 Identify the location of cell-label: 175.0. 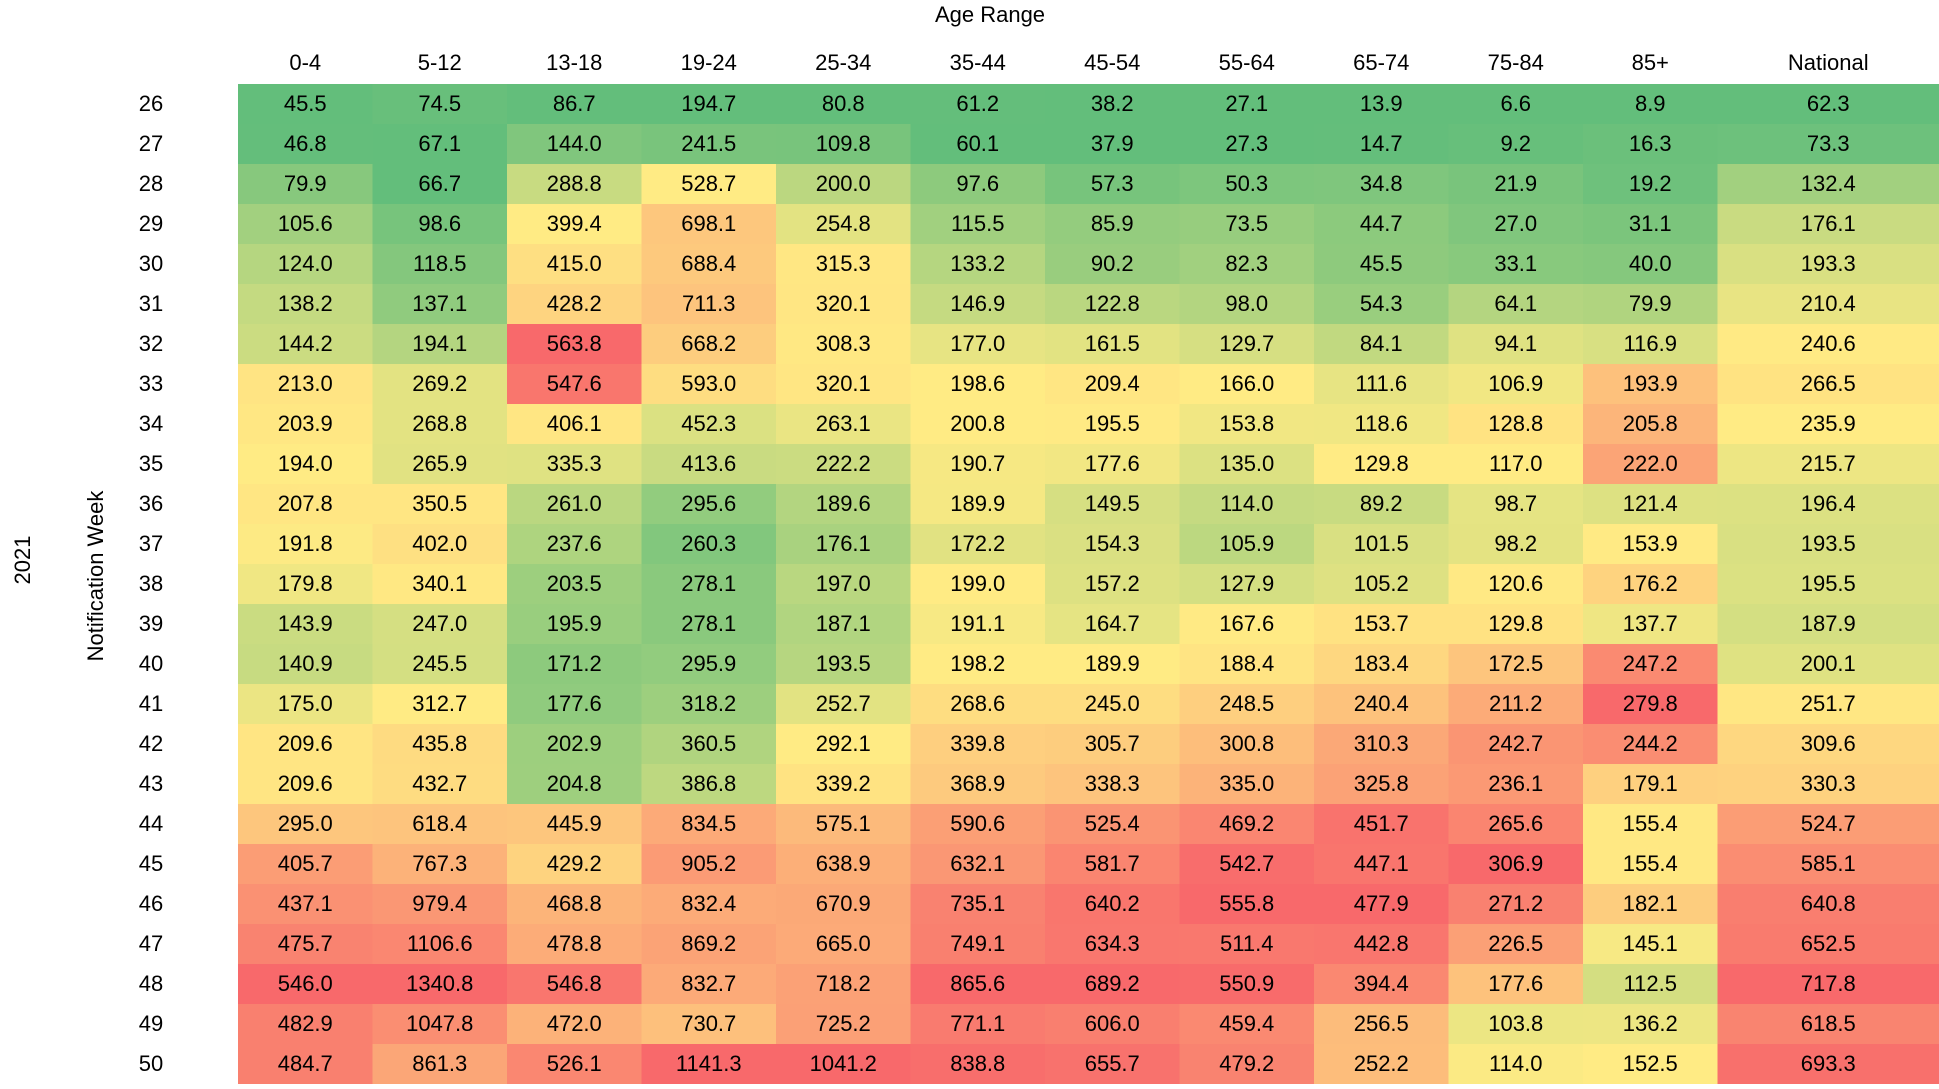
(305, 703).